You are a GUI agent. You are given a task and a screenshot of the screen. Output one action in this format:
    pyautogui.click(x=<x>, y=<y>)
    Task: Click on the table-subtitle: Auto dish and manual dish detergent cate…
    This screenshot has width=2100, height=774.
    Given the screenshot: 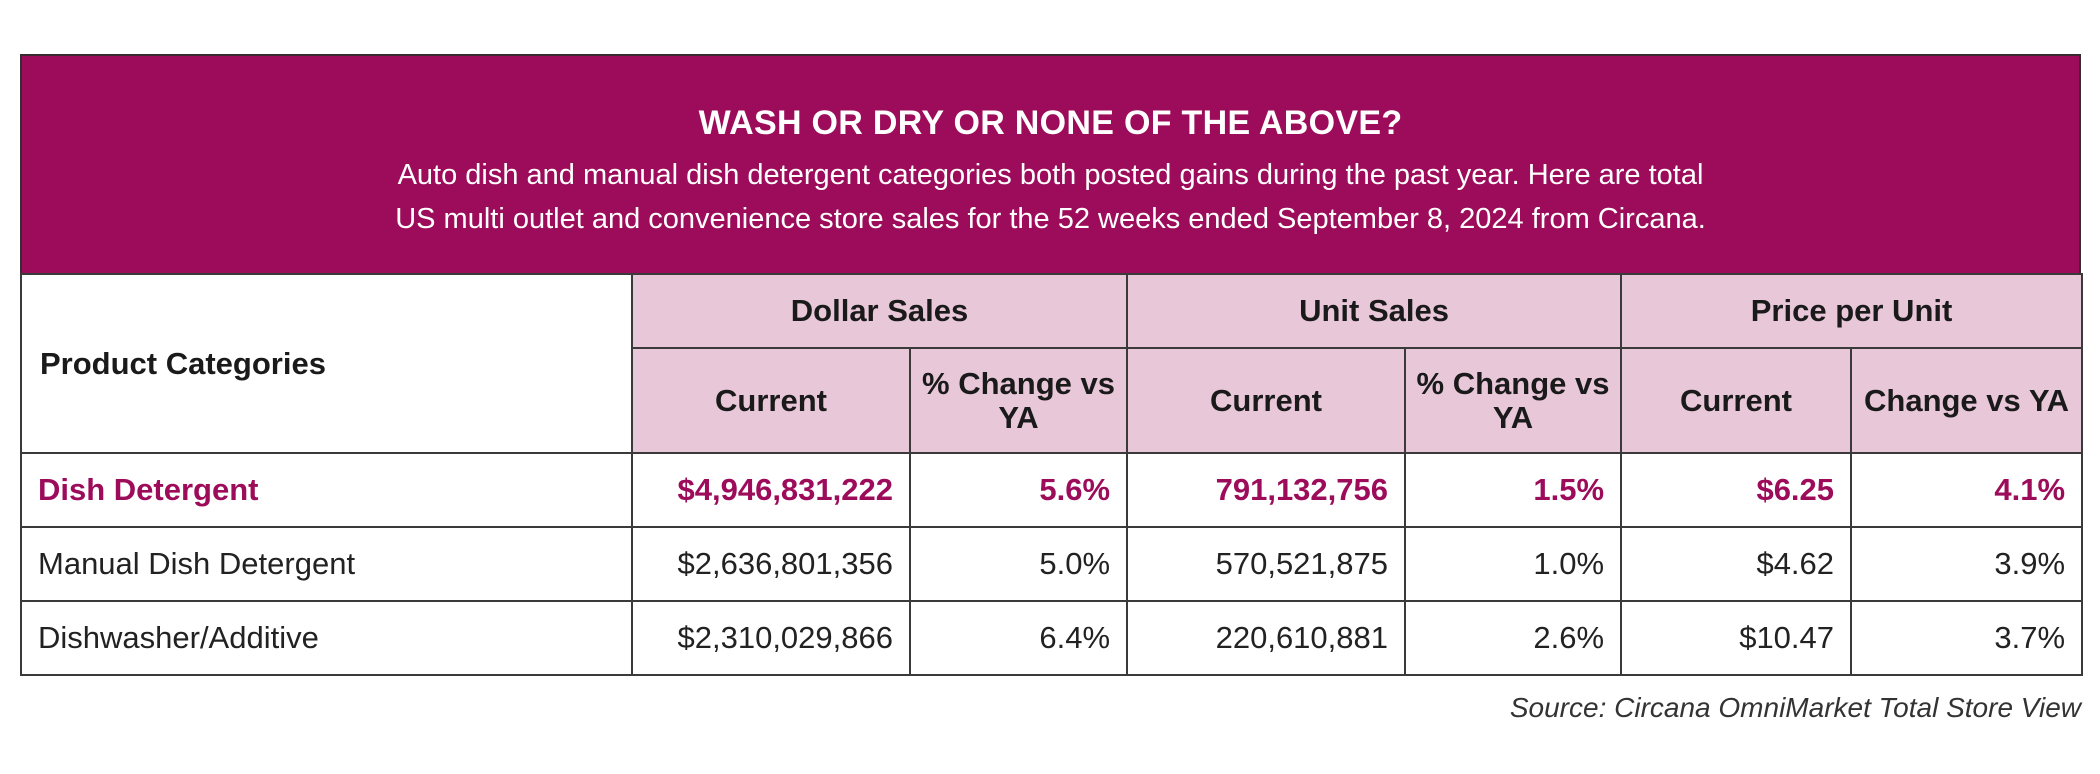 What is the action you would take?
    pyautogui.click(x=1050, y=197)
    